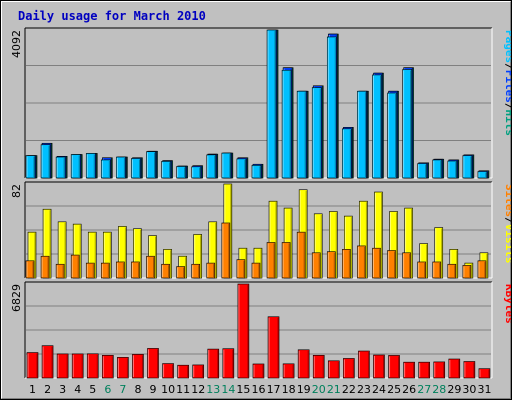  What do you see at coordinates (213, 389) in the screenshot?
I see `x-tick-13: 13` at bounding box center [213, 389].